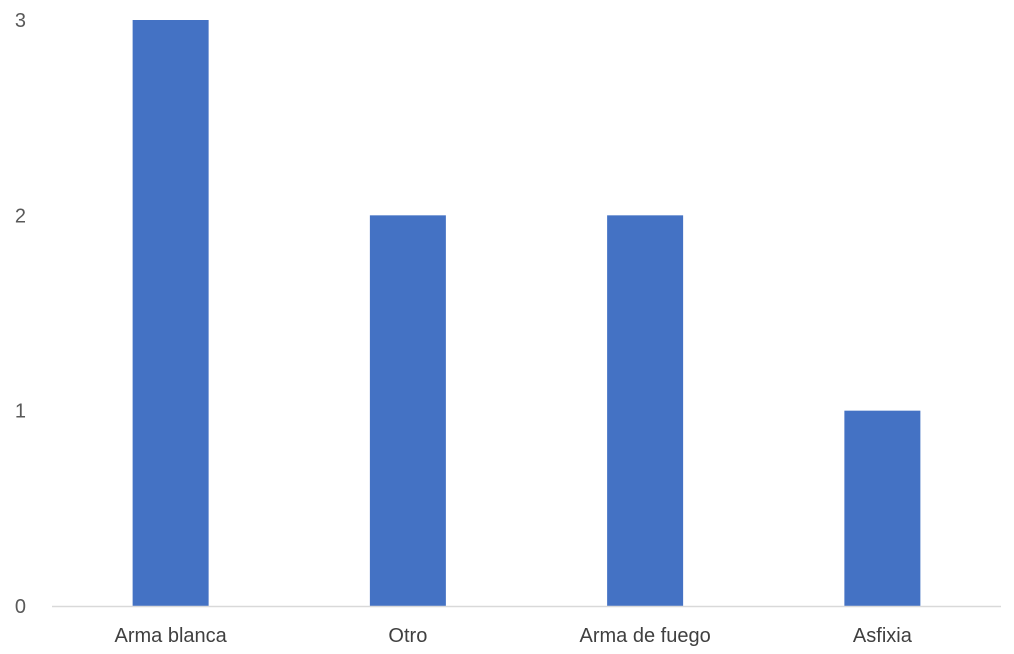  Describe the element at coordinates (20, 314) in the screenshot. I see `y-axis-tick-labels: 0 1 2 3` at that location.